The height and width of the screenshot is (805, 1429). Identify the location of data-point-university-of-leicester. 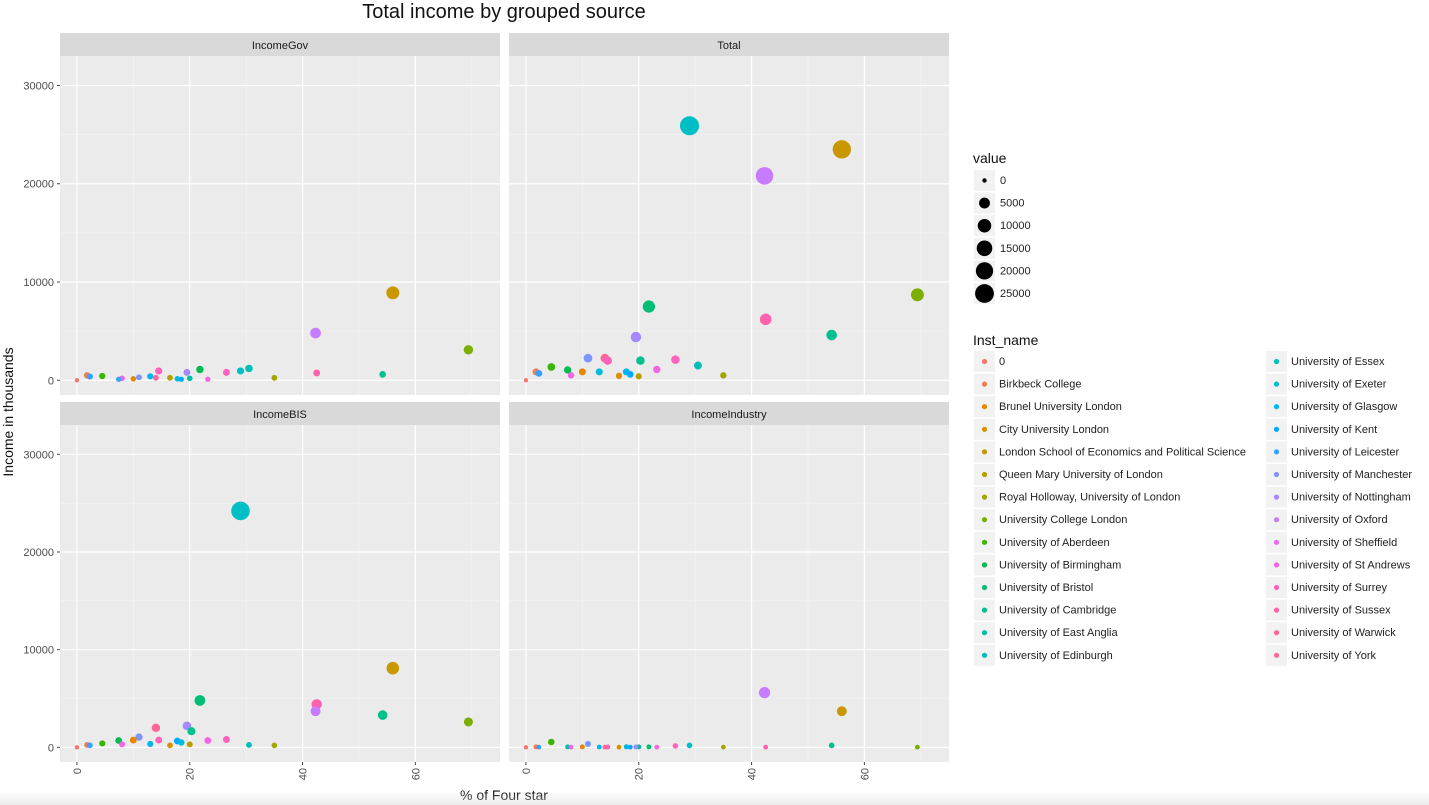
(539, 373).